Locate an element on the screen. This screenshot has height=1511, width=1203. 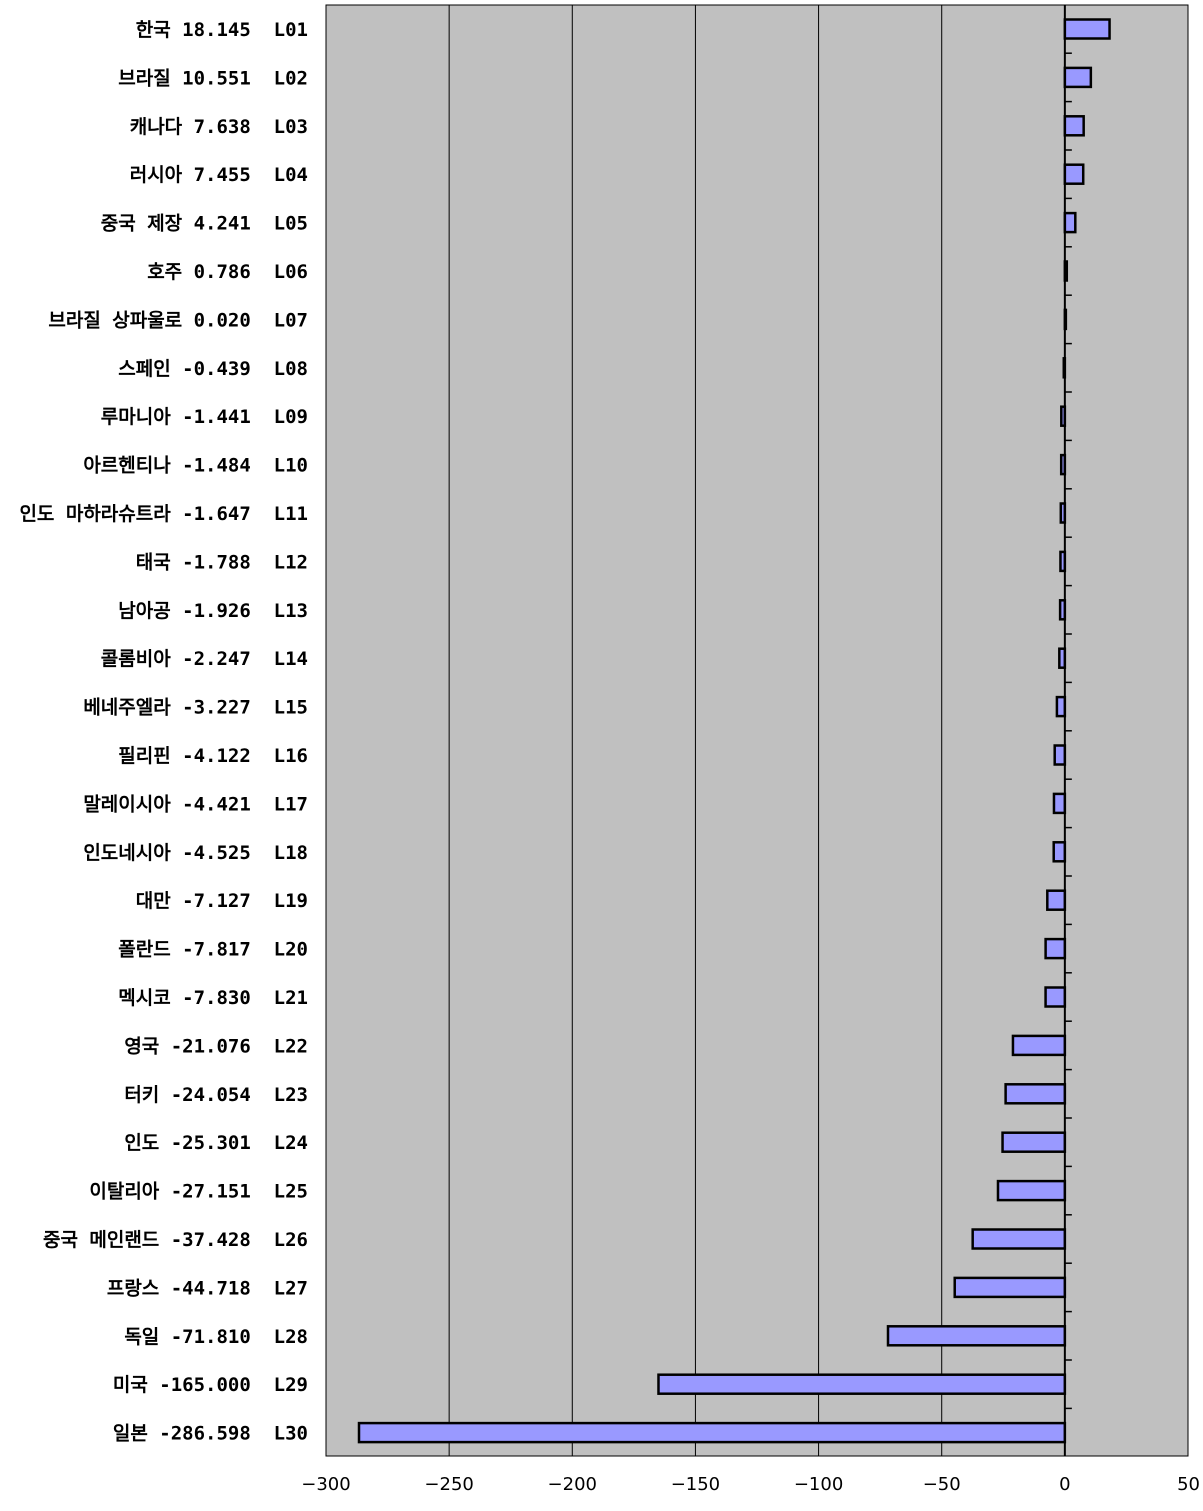
category-label: 이탈리아 -27.151 L25 is located at coordinates (198, 1192).